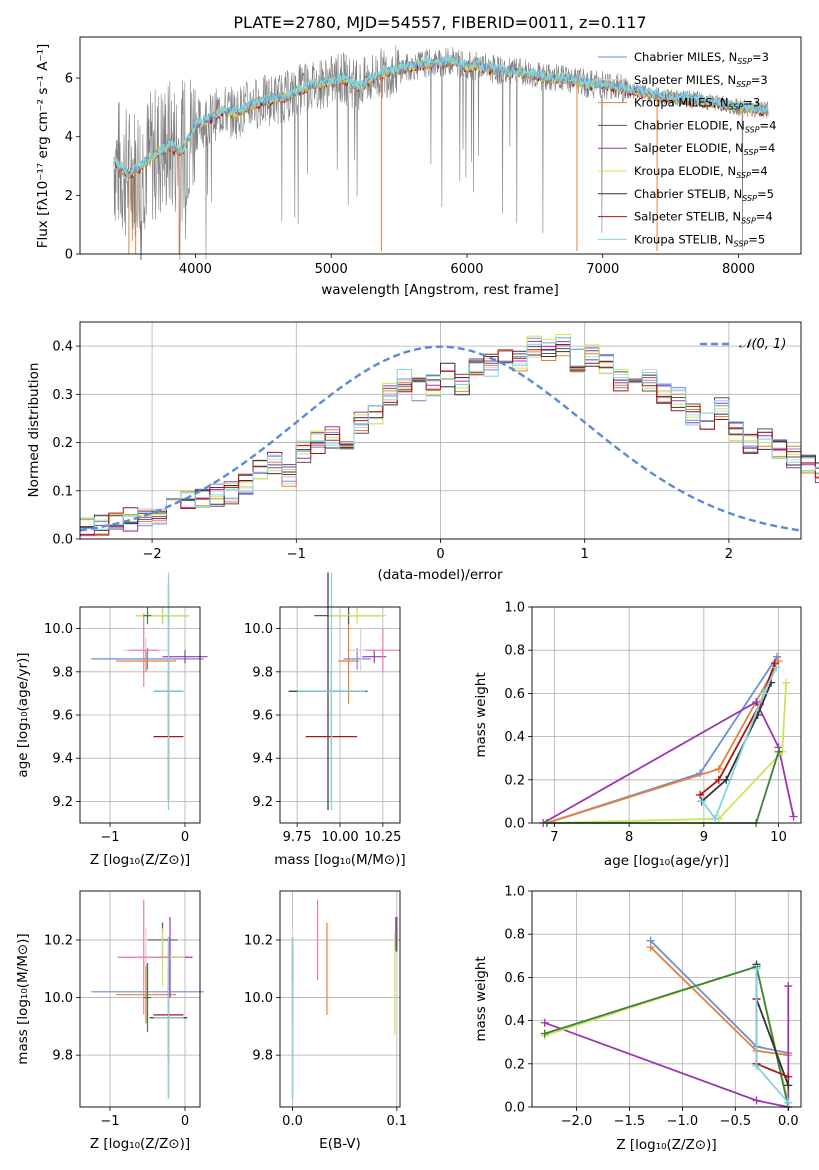 The image size is (819, 1170). Describe the element at coordinates (69, 79) in the screenshot. I see `y-tick-label: 6` at that location.